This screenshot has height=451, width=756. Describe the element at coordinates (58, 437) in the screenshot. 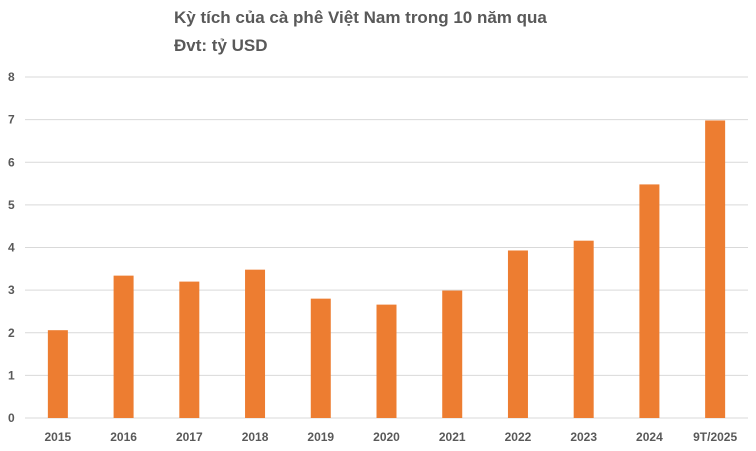

I see `x-tick-label: 2015` at that location.